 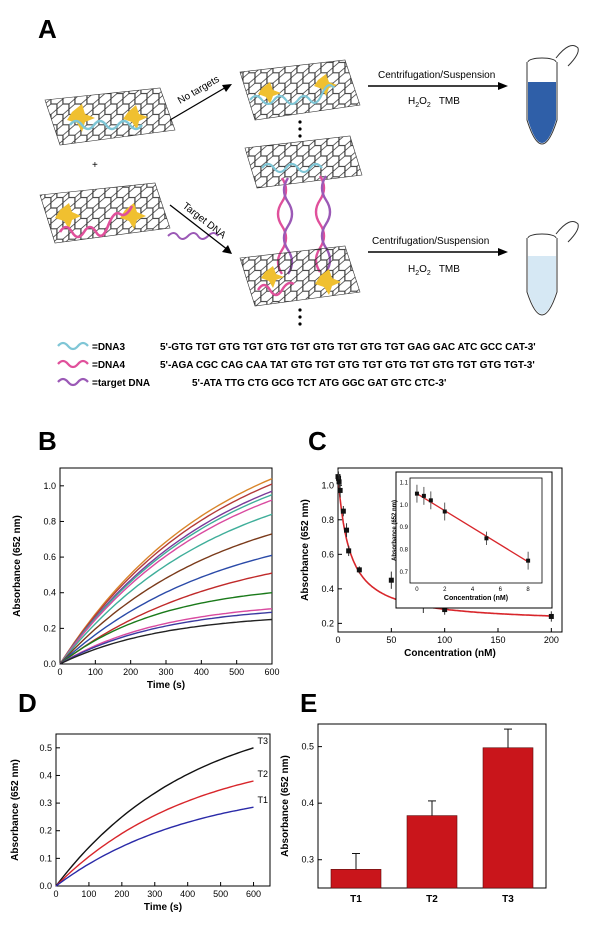 What do you see at coordinates (300, 317) in the screenshot?
I see `ellipsis-dots-bottom` at bounding box center [300, 317].